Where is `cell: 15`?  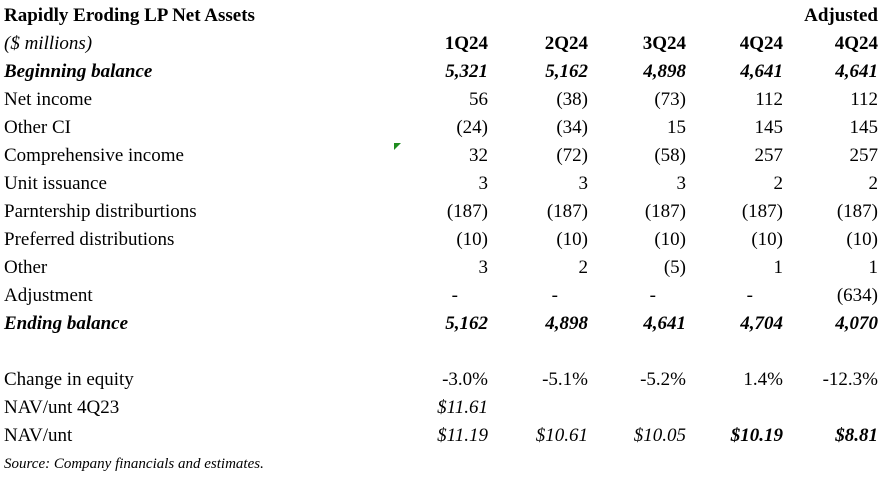
cell: 15 is located at coordinates (676, 127).